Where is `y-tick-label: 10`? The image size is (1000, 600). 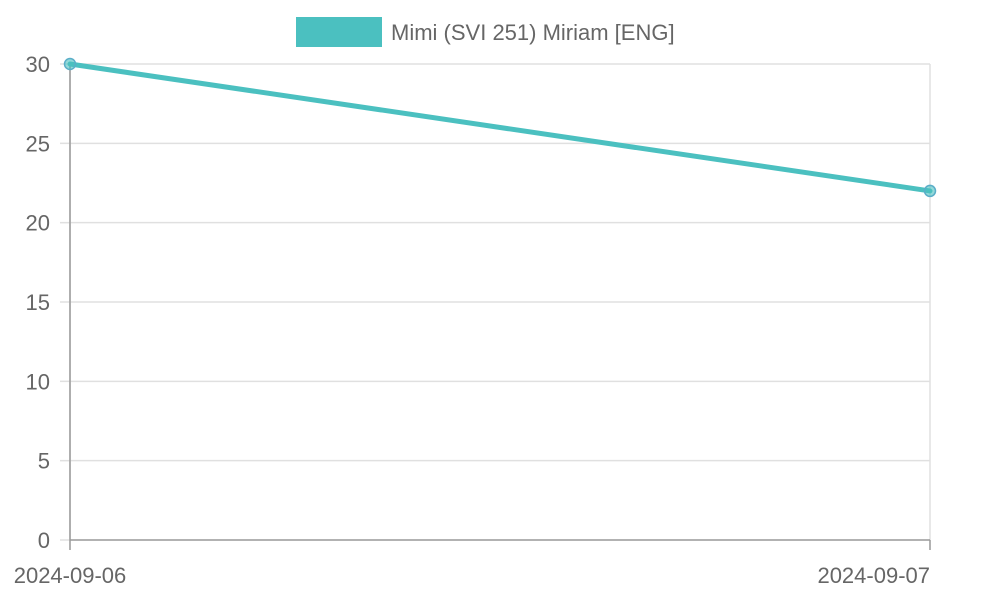 y-tick-label: 10 is located at coordinates (38, 381).